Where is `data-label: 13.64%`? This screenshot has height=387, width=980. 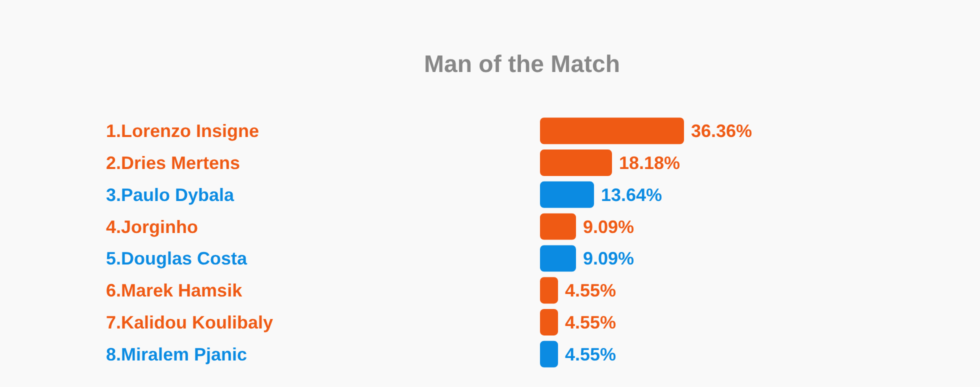 data-label: 13.64% is located at coordinates (631, 194).